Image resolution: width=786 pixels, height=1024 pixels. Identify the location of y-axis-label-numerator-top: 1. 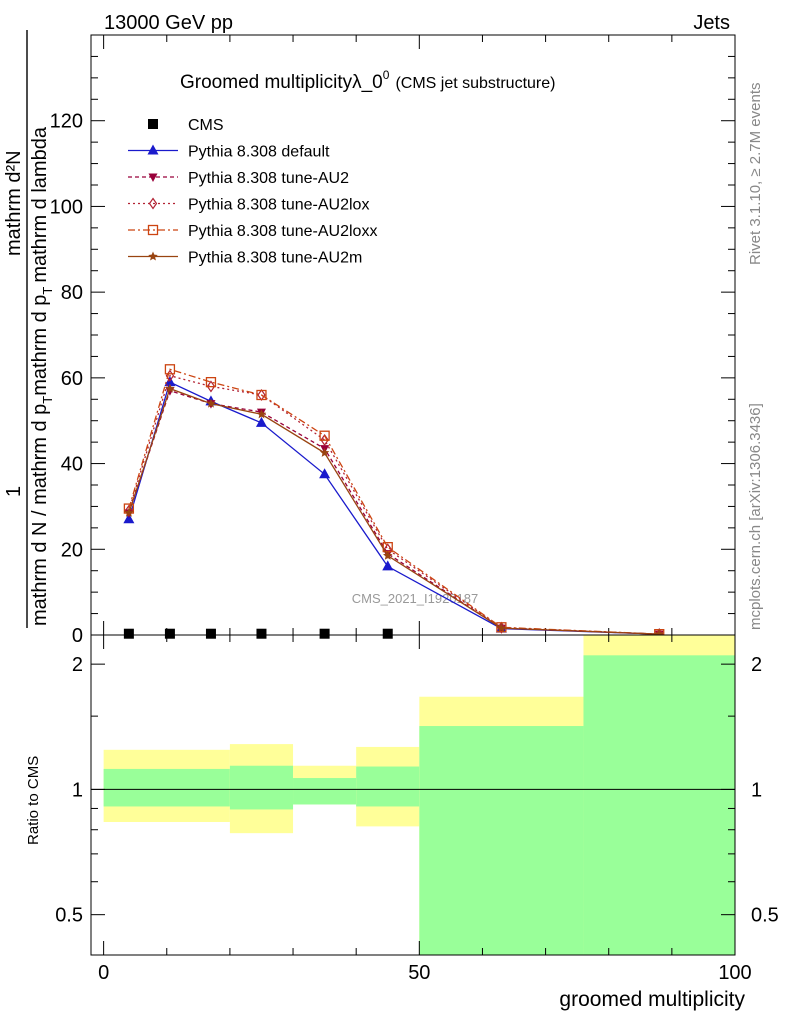
(14, 491).